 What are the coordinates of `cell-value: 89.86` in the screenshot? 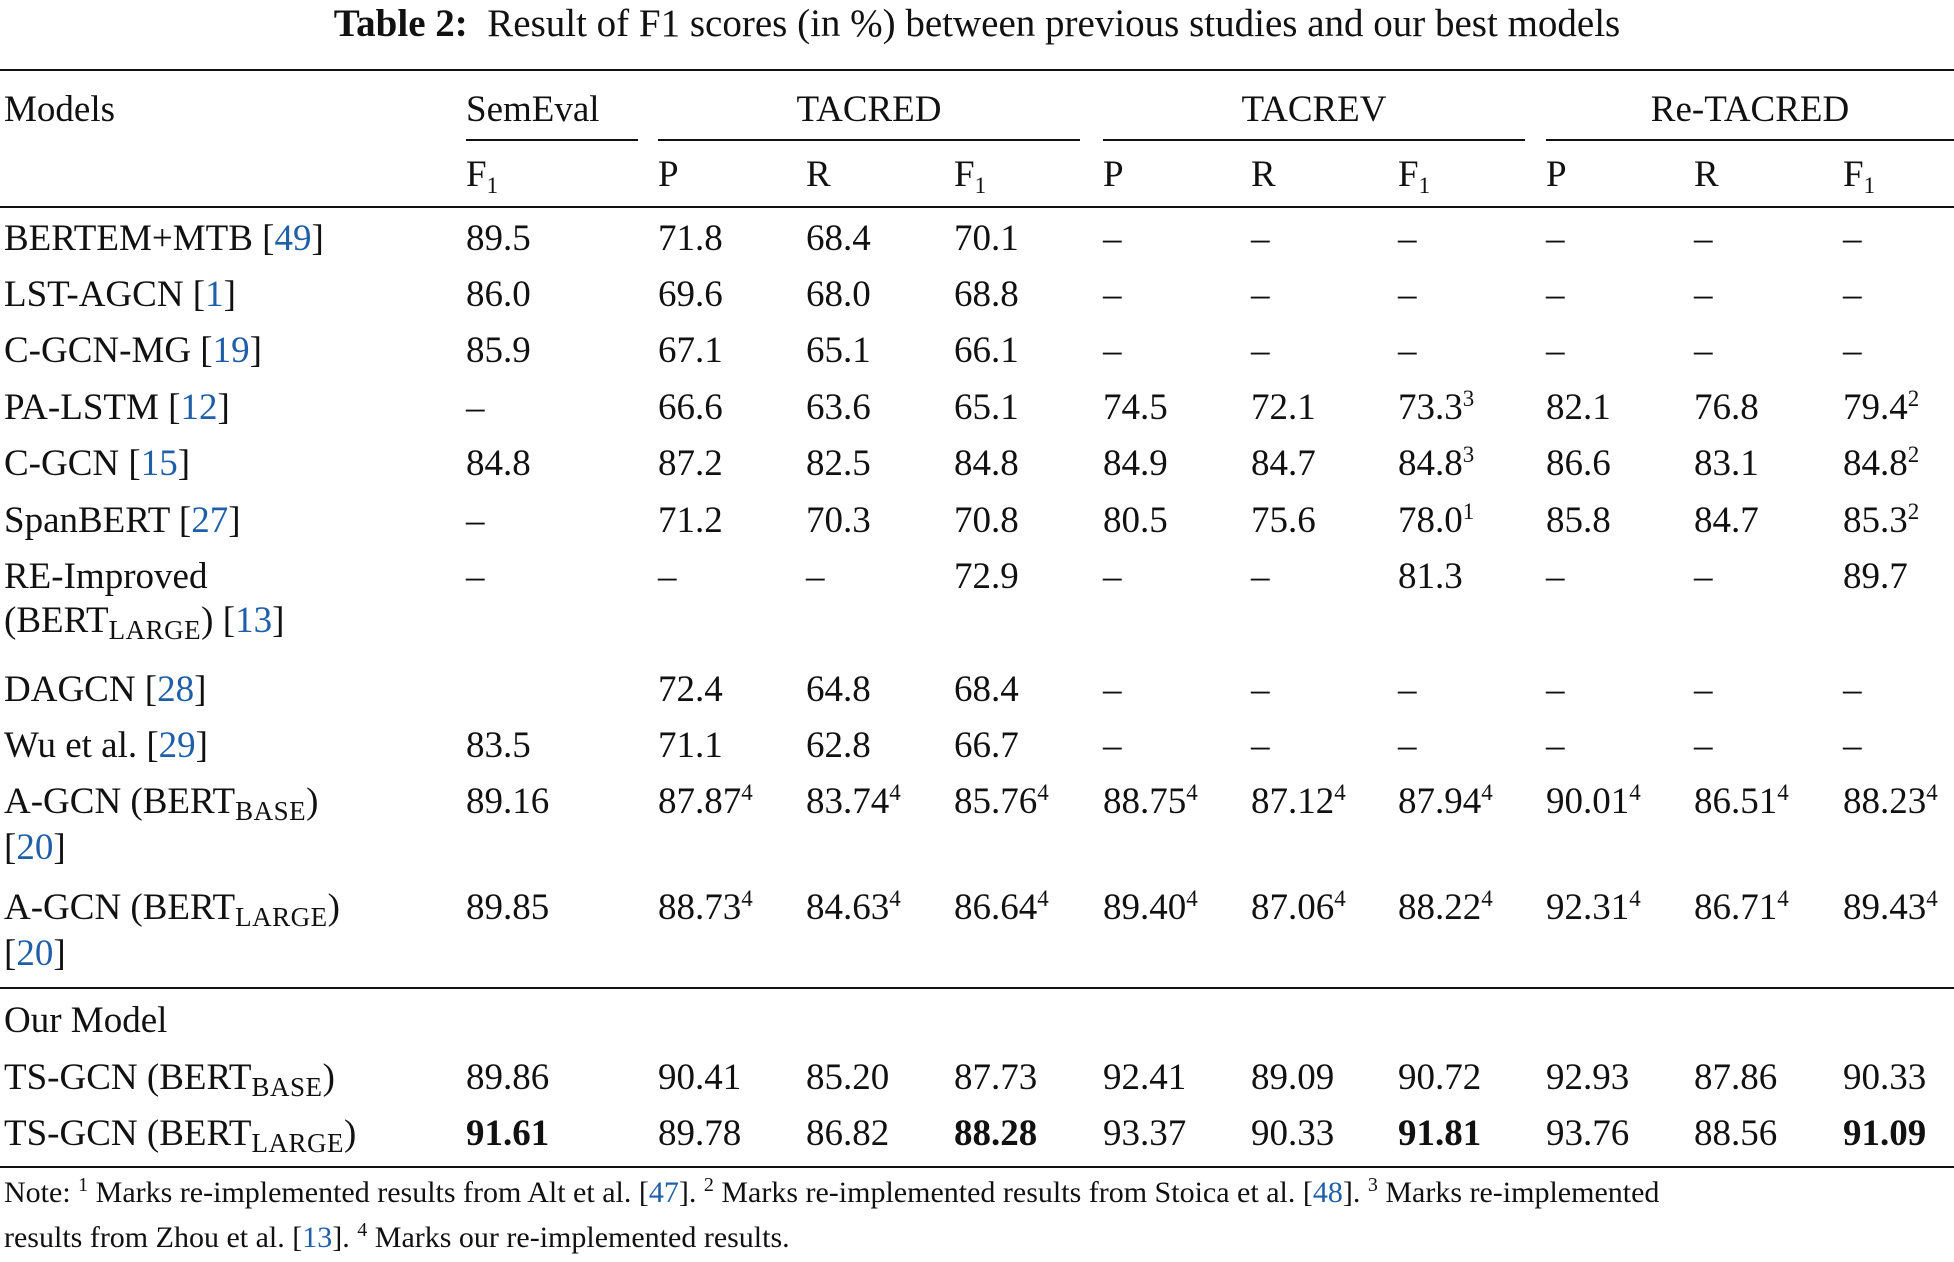 It's located at (508, 1077).